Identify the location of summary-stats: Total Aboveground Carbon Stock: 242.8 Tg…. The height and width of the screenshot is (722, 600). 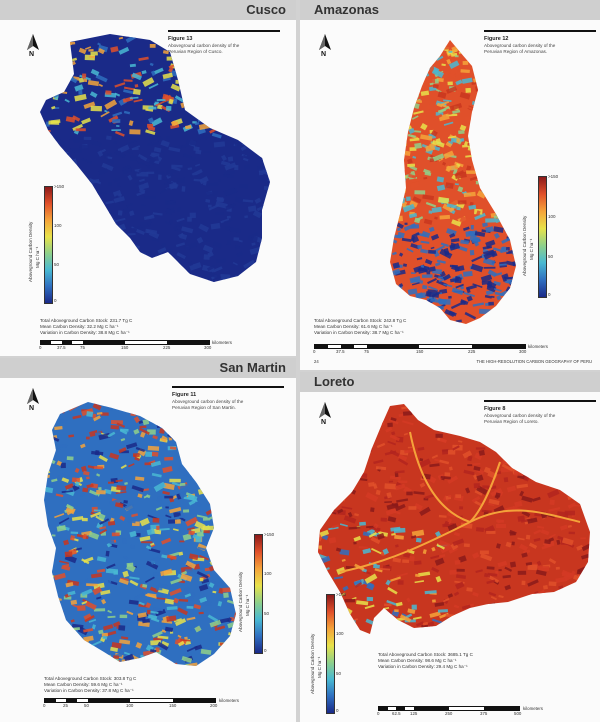
(360, 326).